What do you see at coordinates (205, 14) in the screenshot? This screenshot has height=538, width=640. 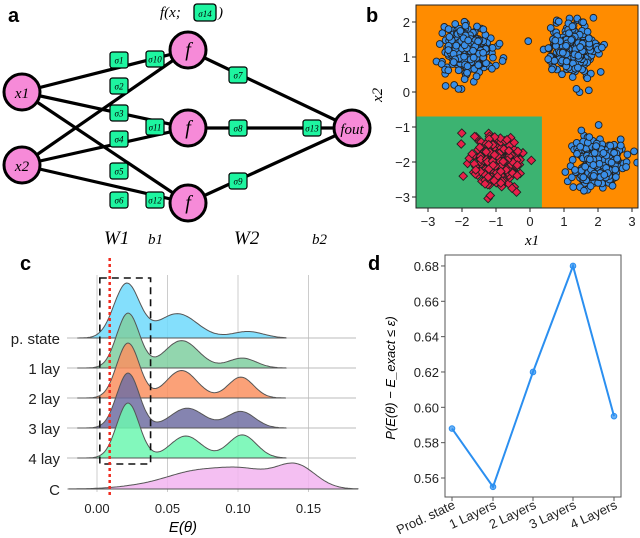 I see `title-sigma: σ14` at bounding box center [205, 14].